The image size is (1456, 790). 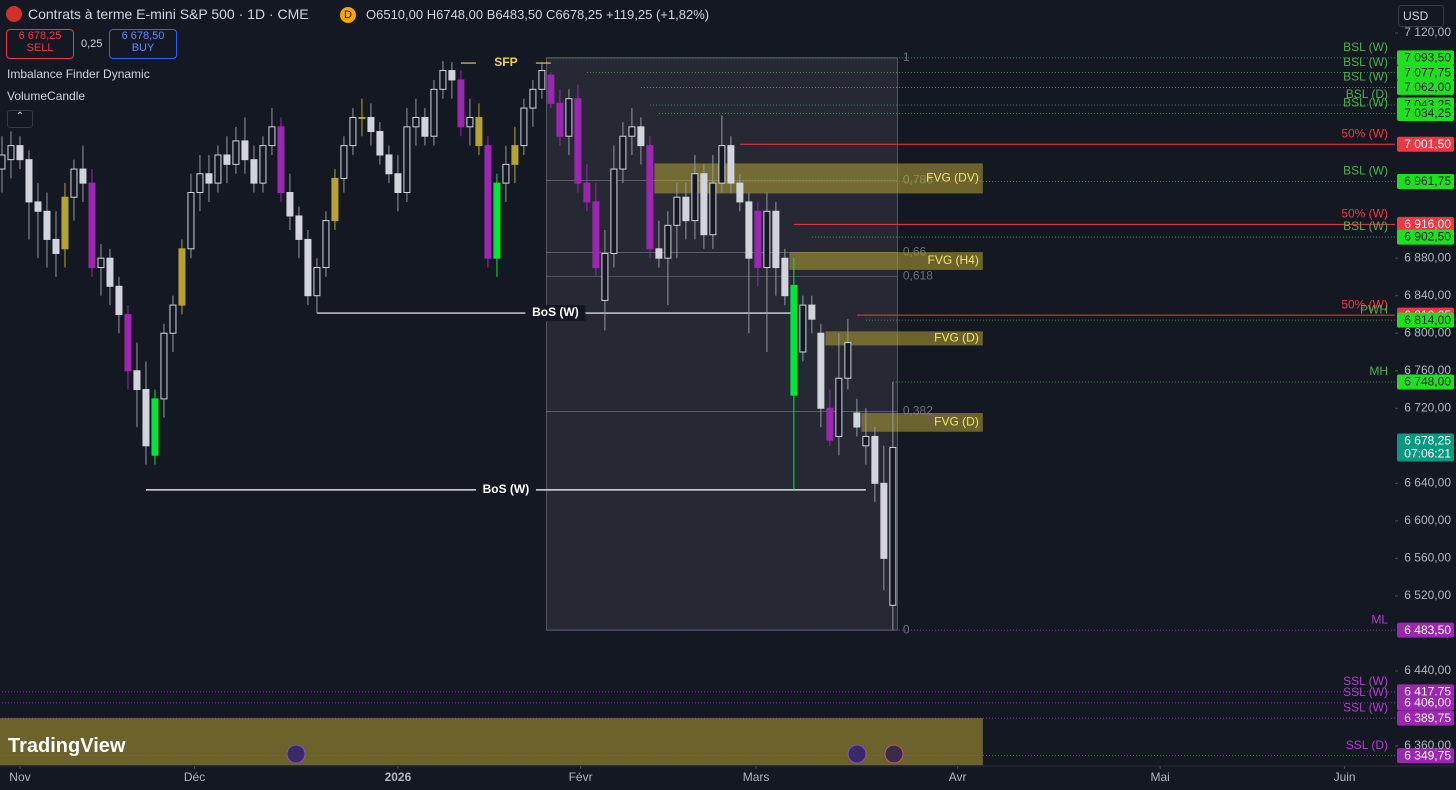 What do you see at coordinates (1421, 16) in the screenshot?
I see `currency-select: USD` at bounding box center [1421, 16].